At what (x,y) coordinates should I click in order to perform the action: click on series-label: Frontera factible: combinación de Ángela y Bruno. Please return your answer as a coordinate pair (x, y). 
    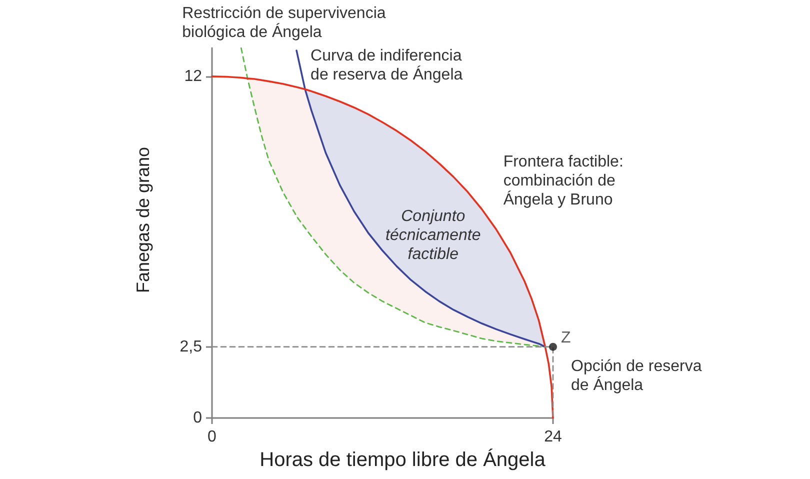
    Looking at the image, I should click on (563, 181).